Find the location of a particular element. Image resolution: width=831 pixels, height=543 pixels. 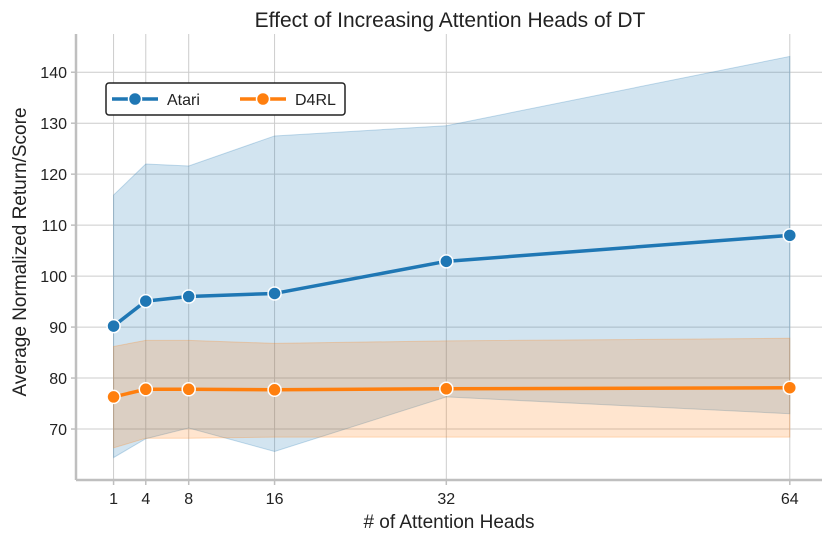

x-tick-label: 8 is located at coordinates (188, 499).